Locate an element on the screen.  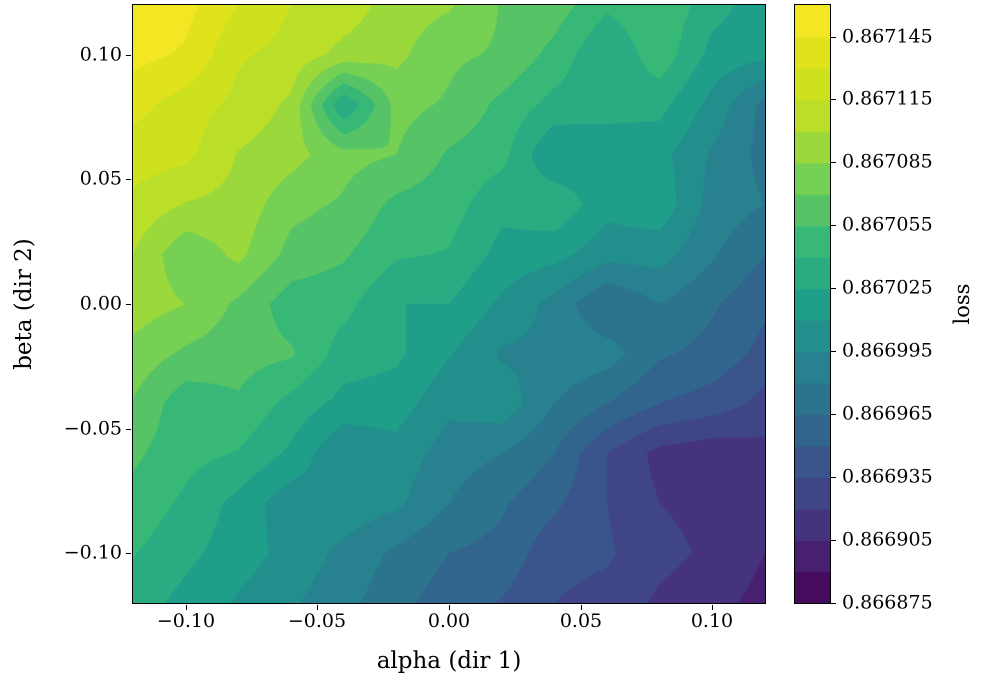
x-tick-label: 0.00 is located at coordinates (449, 621).